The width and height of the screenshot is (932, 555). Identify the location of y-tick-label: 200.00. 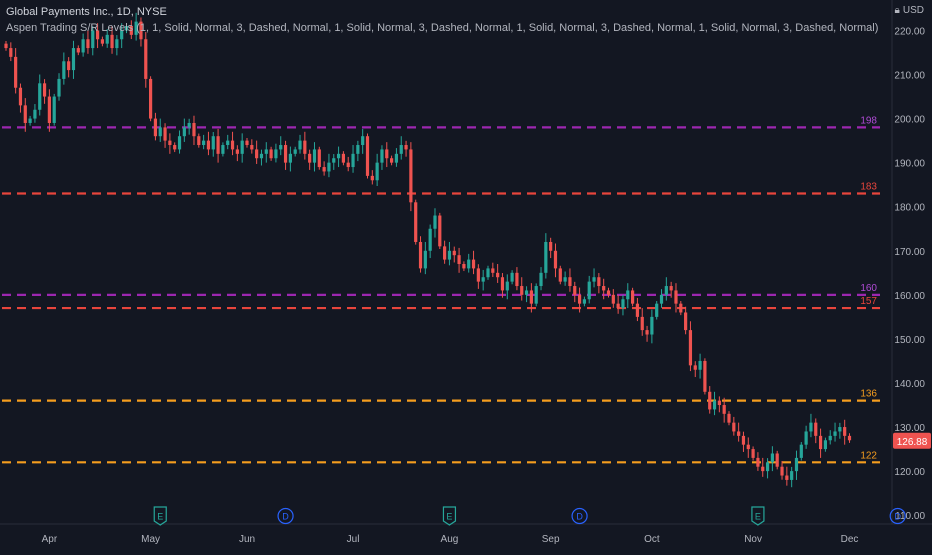
(909, 120).